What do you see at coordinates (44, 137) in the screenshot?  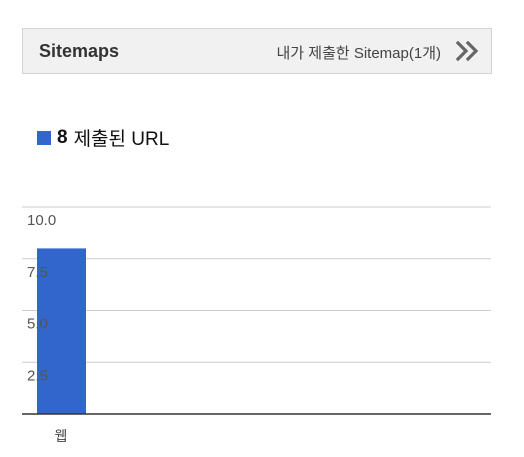 I see `legend-swatch` at bounding box center [44, 137].